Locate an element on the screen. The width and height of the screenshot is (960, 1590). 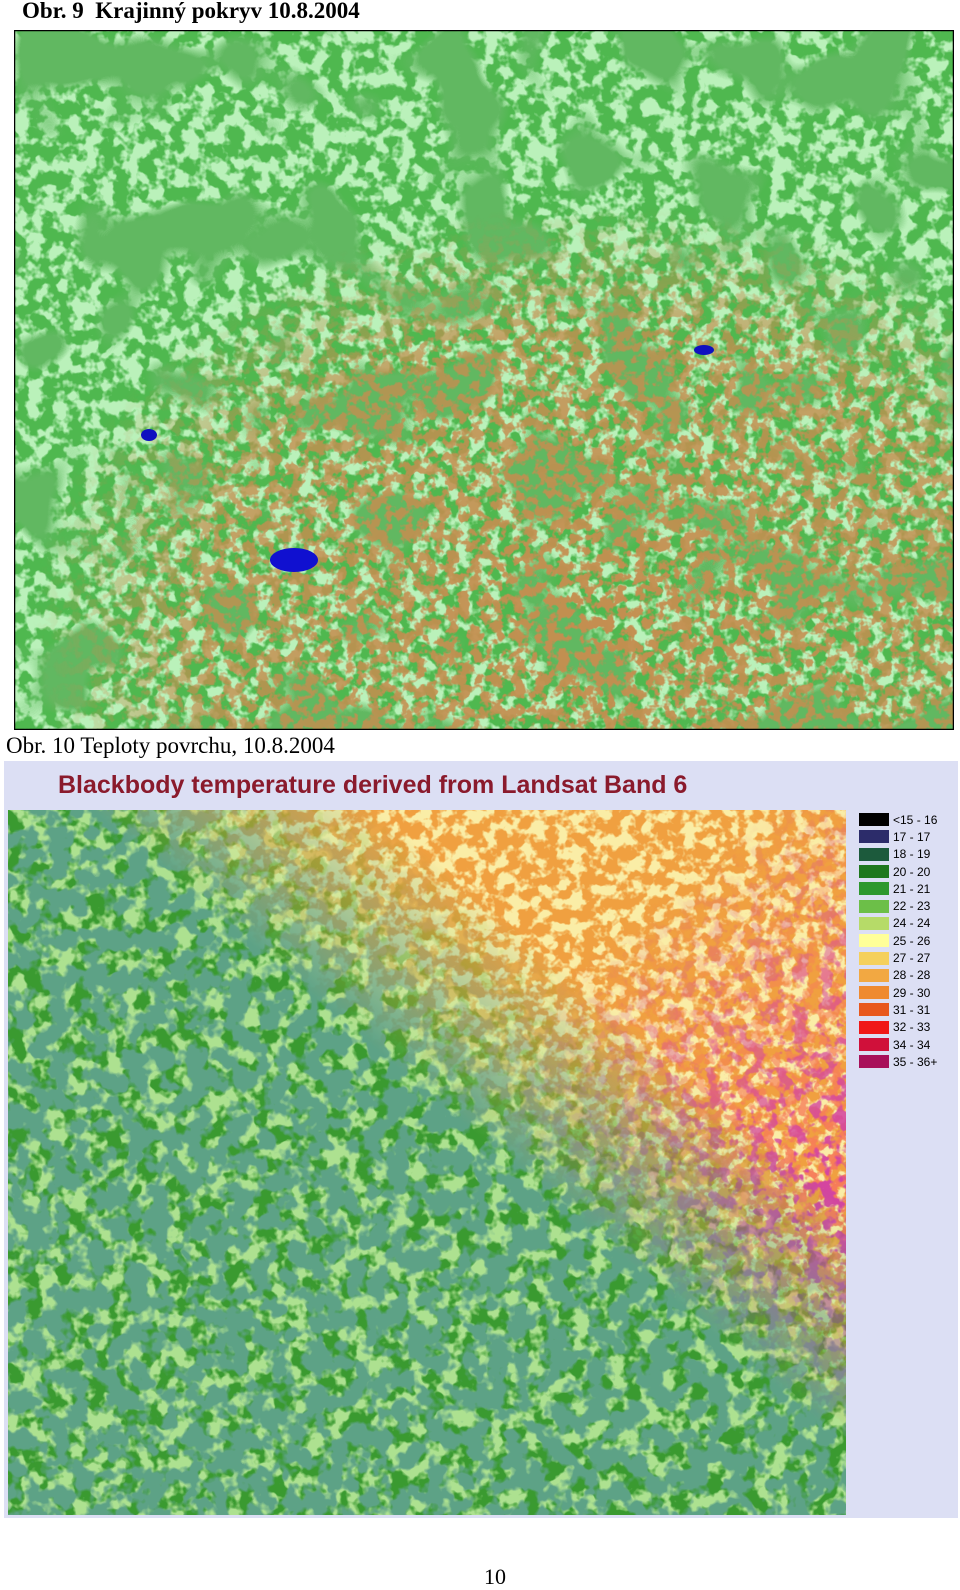
legend-entry: 27 - 27 is located at coordinates (898, 957).